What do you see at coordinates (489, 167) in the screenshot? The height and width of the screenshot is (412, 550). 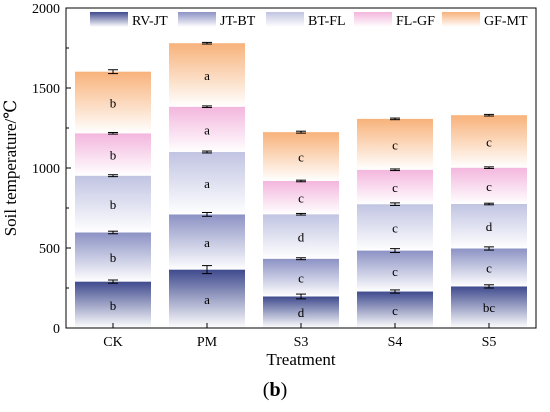 I see `error-bar-s5-fl-gf` at bounding box center [489, 167].